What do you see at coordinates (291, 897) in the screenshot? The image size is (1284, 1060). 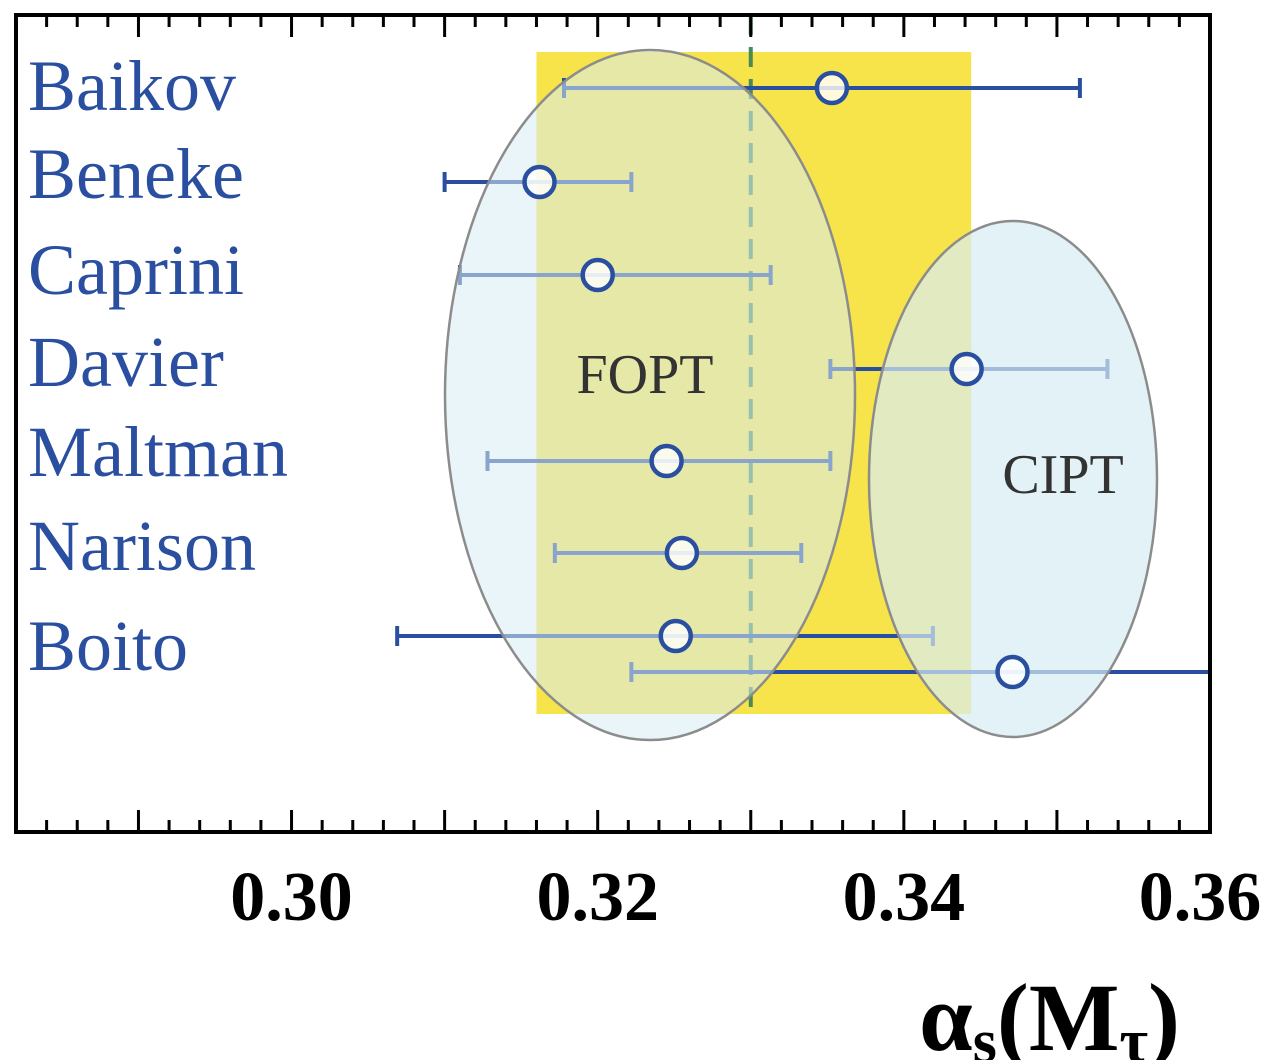 I see `x-tick-label-0: 0.30` at bounding box center [291, 897].